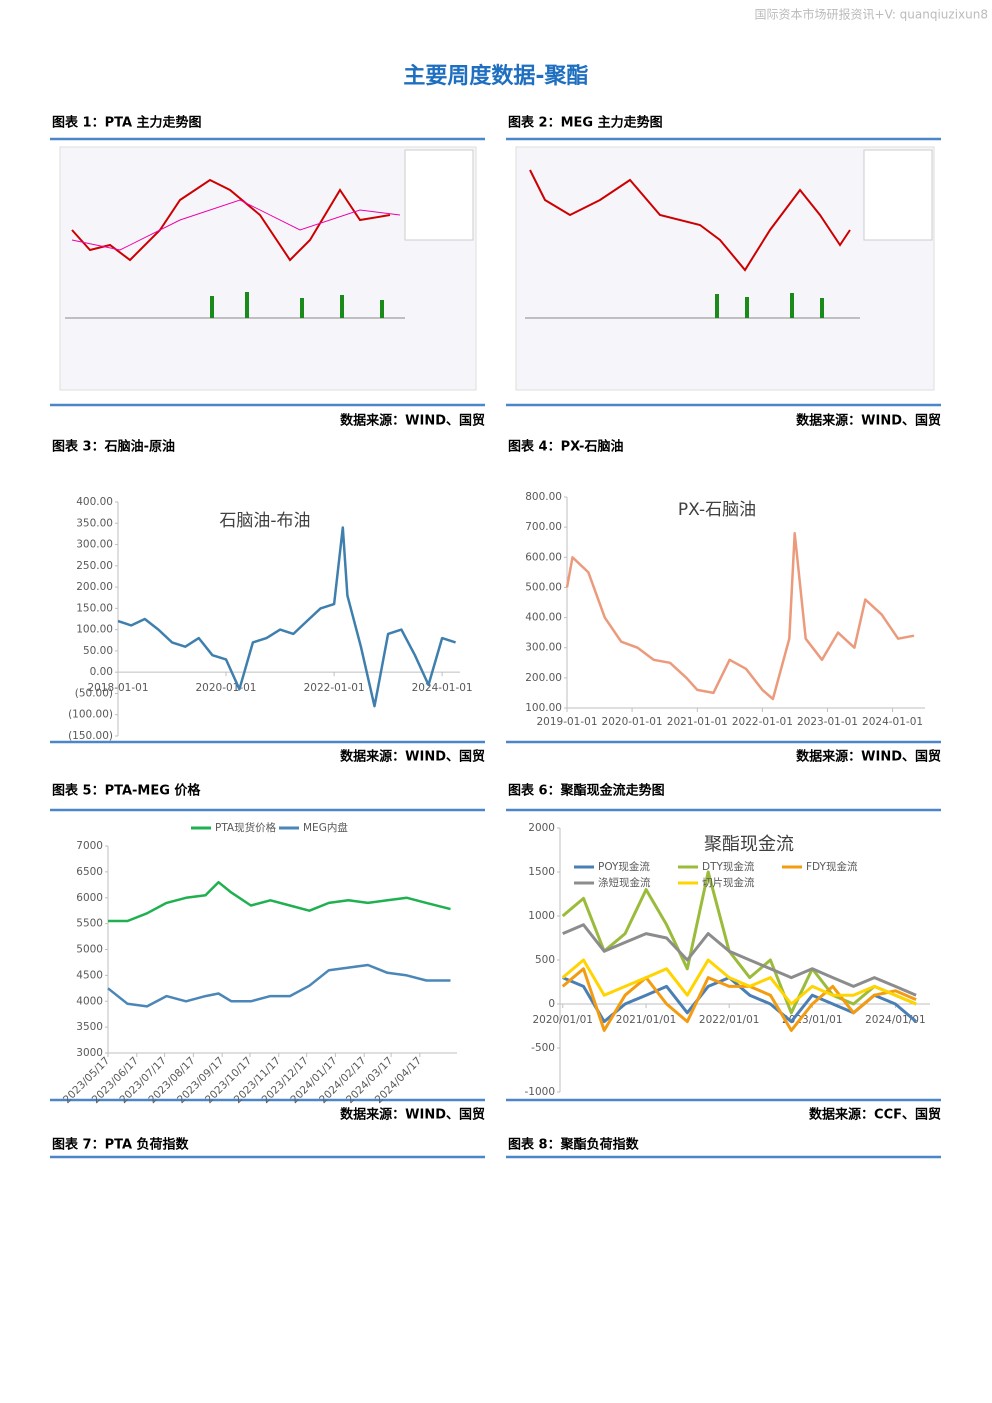 The image size is (992, 1403). What do you see at coordinates (875, 1115) in the screenshot?
I see `figure-source: 数据来源：CCF、国贸` at bounding box center [875, 1115].